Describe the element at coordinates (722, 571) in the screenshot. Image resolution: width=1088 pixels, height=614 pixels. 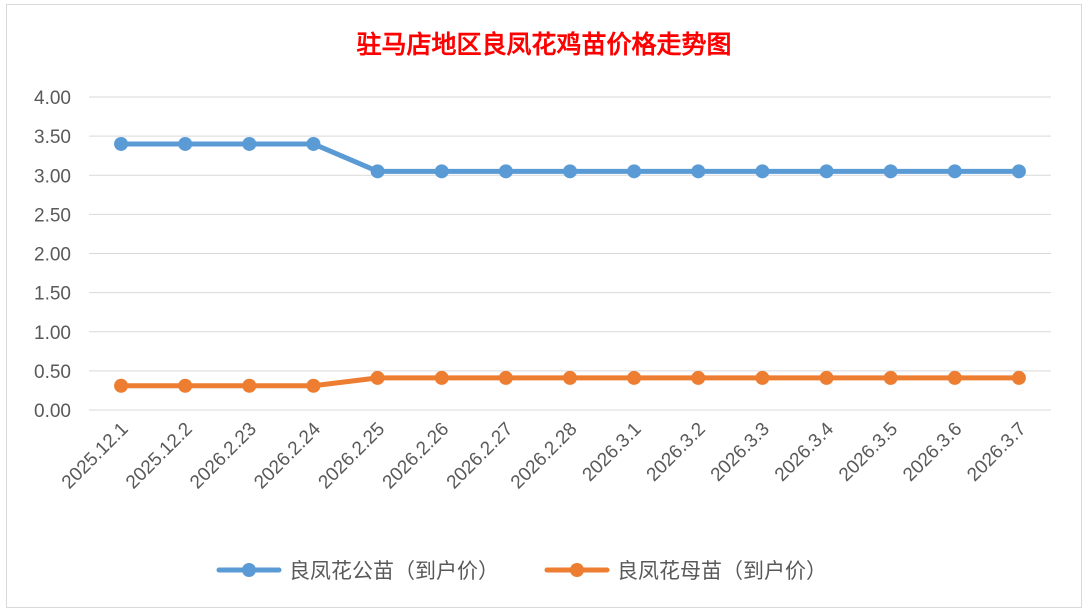
I see `legend-label: 良凤花母苗（到户价）` at that location.